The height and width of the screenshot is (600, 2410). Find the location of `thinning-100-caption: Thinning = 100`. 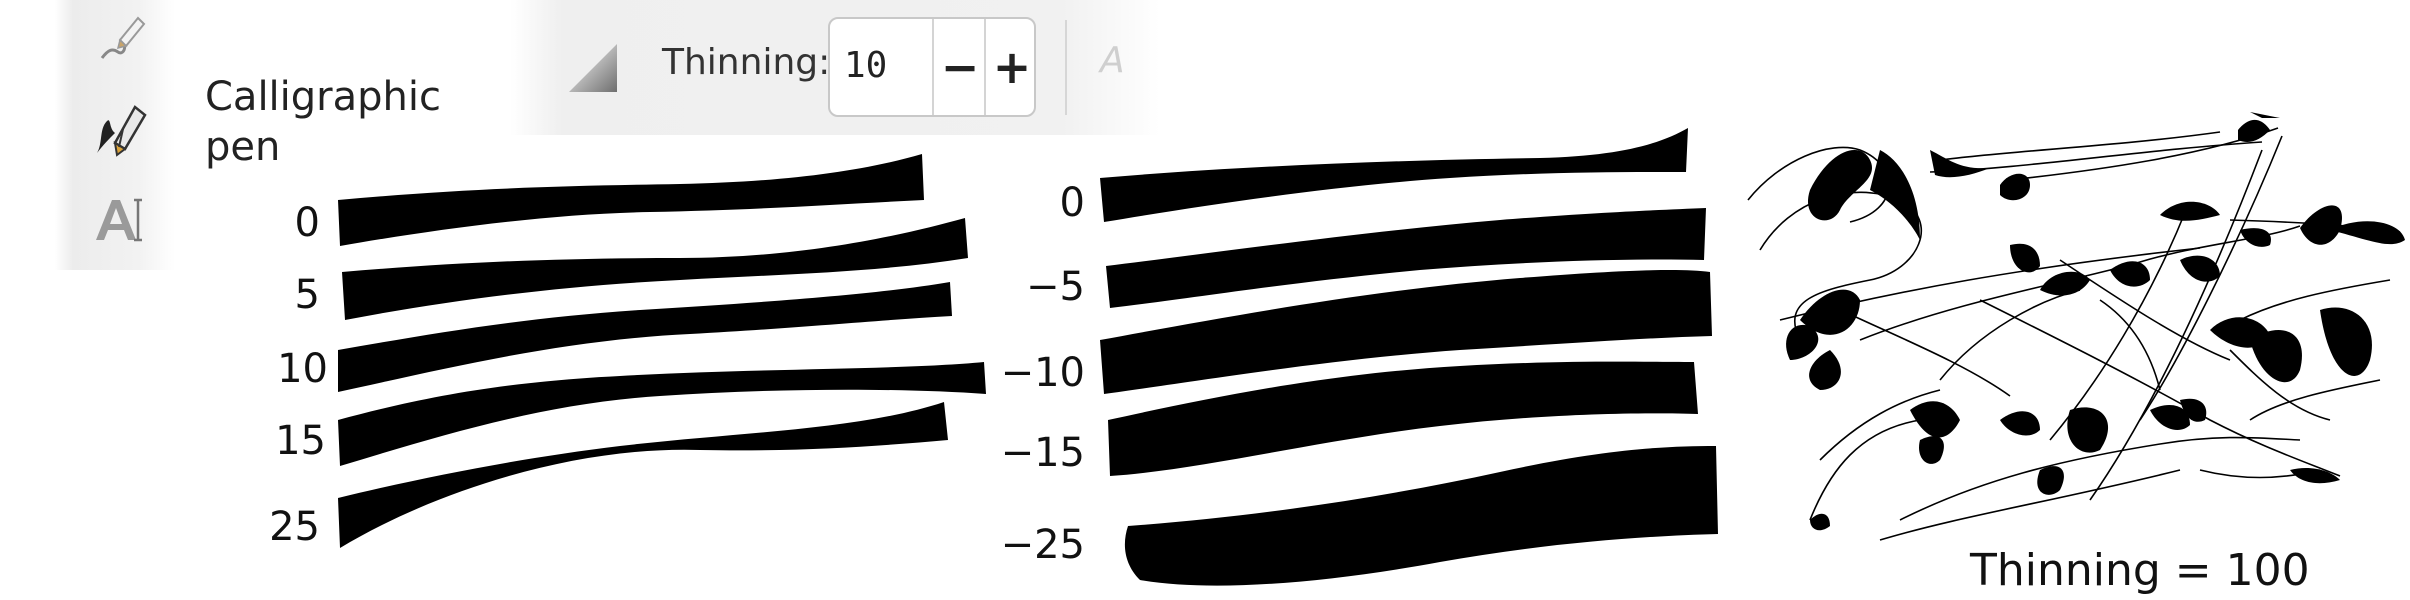

thinning-100-caption: Thinning = 100 is located at coordinates (2140, 570).